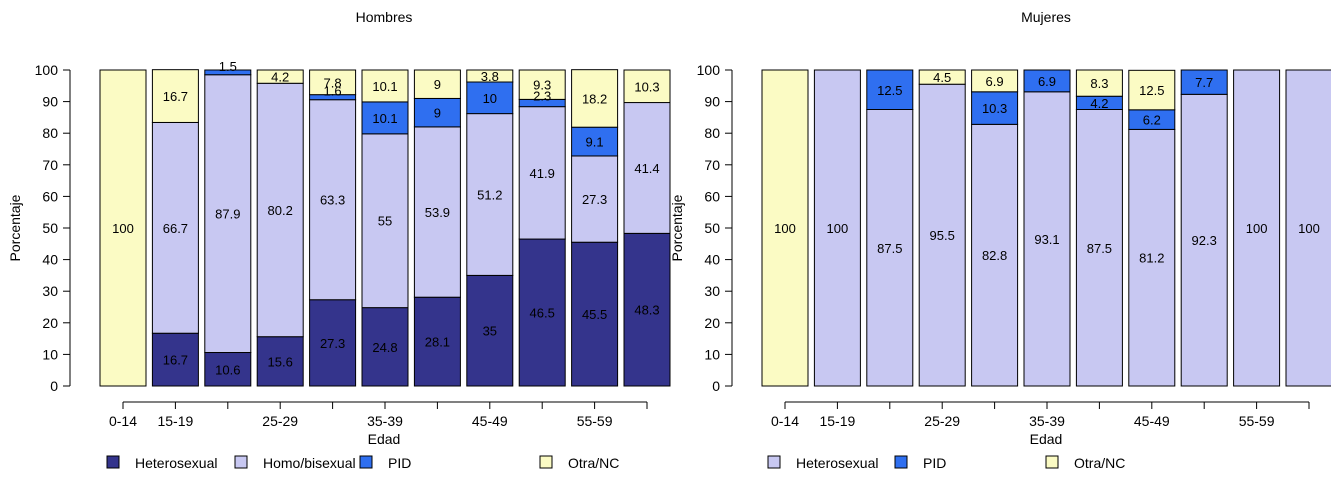  What do you see at coordinates (437, 342) in the screenshot?
I see `chart1-data-label: 28.1` at bounding box center [437, 342].